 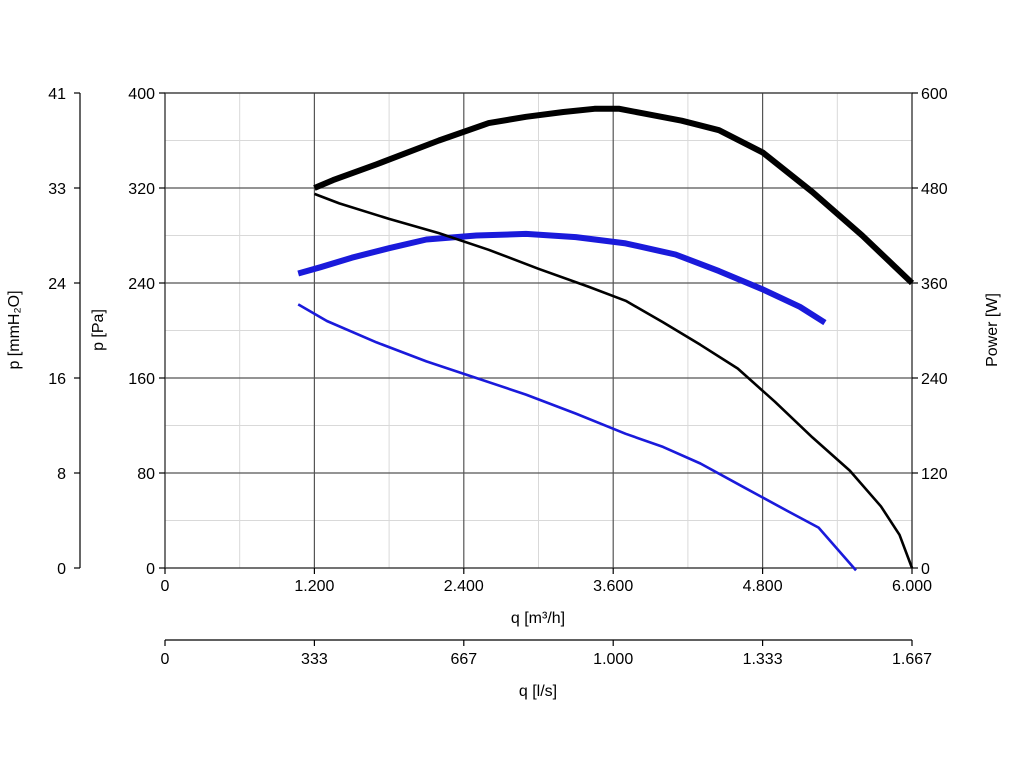 What do you see at coordinates (934, 189) in the screenshot?
I see `power-tick-label: 480` at bounding box center [934, 189].